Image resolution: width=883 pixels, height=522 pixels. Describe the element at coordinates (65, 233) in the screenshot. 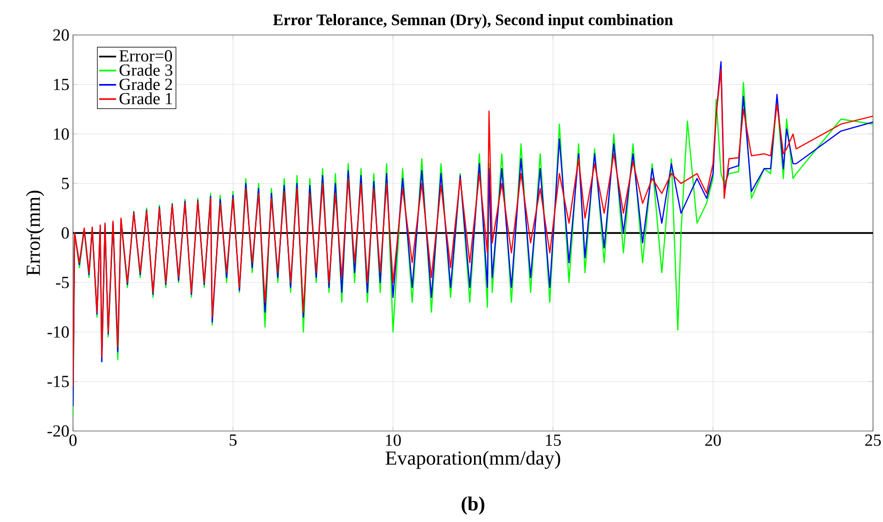

I see `y-tick-label: 0` at that location.